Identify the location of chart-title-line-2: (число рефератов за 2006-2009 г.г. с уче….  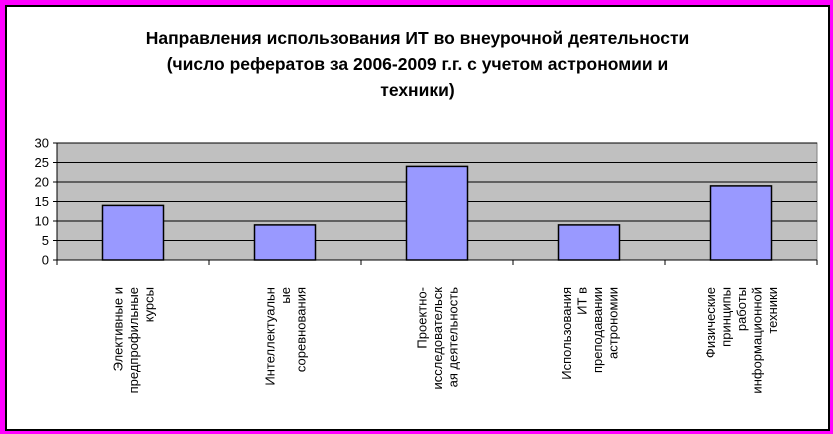
(417, 64).